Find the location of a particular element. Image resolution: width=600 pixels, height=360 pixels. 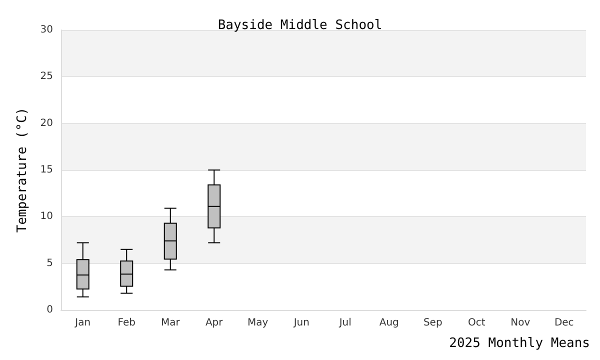

chart-title: Bayside Middle School is located at coordinates (300, 25).